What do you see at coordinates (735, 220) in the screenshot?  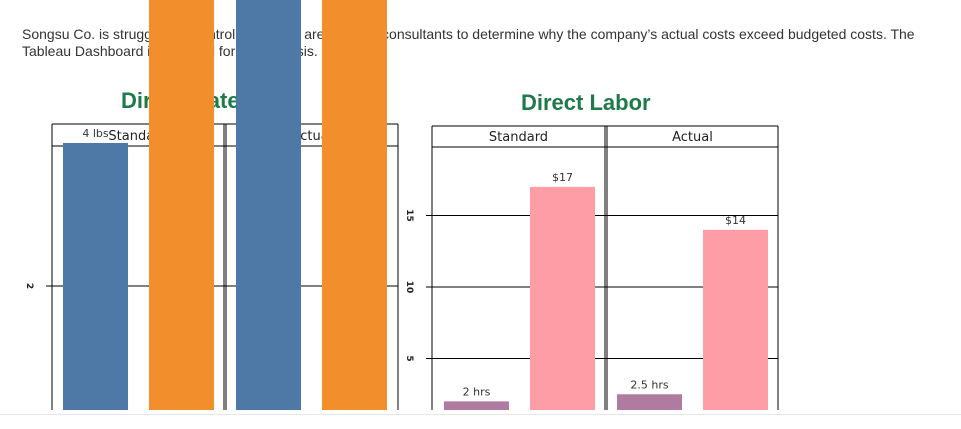 I see `labor-data-label-actual-price: $14` at bounding box center [735, 220].